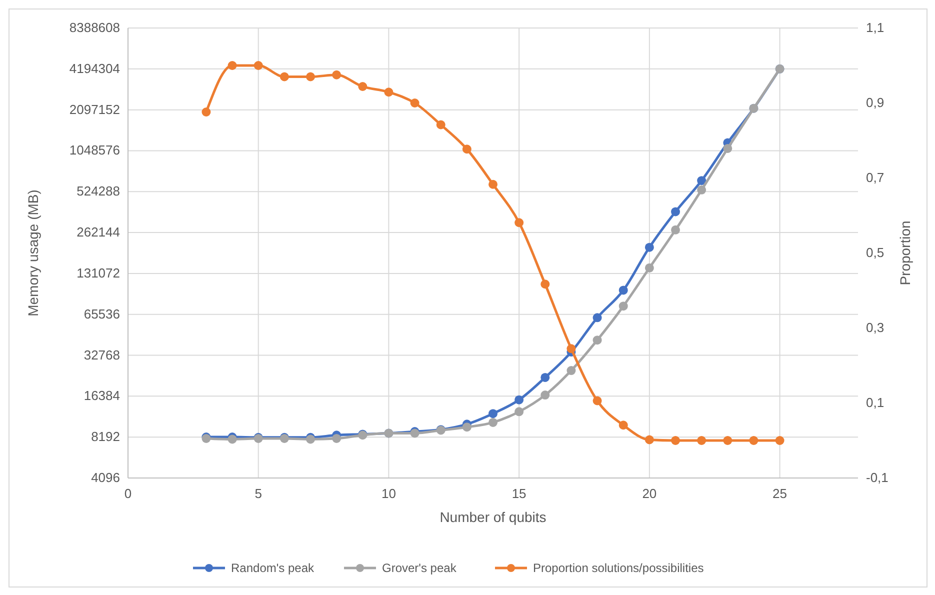  What do you see at coordinates (618, 568) in the screenshot?
I see `legend-label: Proportion solutions/possibilities` at bounding box center [618, 568].